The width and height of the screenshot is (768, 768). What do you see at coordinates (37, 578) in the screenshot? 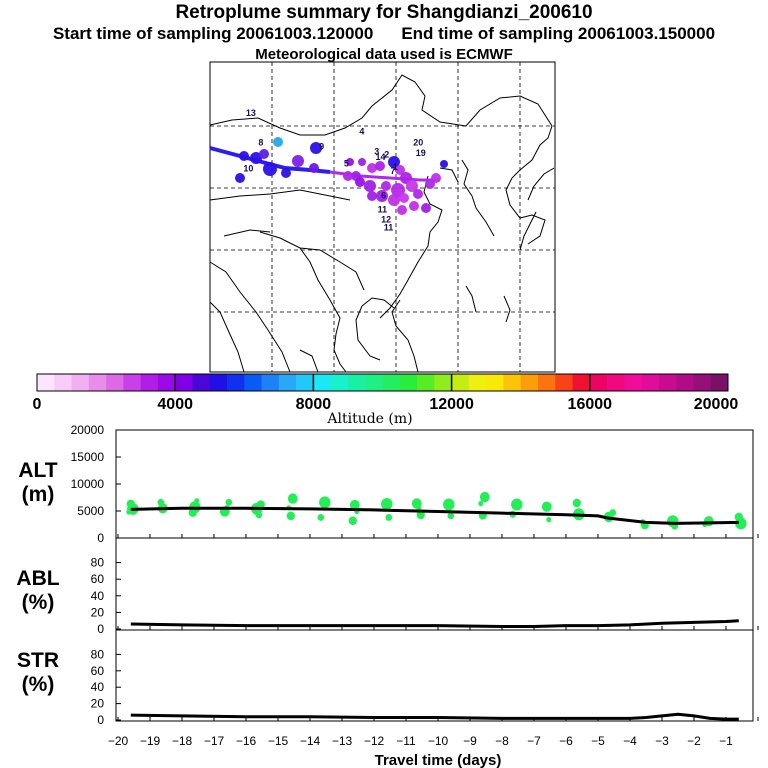
I see `abl-label: ABL` at bounding box center [37, 578].